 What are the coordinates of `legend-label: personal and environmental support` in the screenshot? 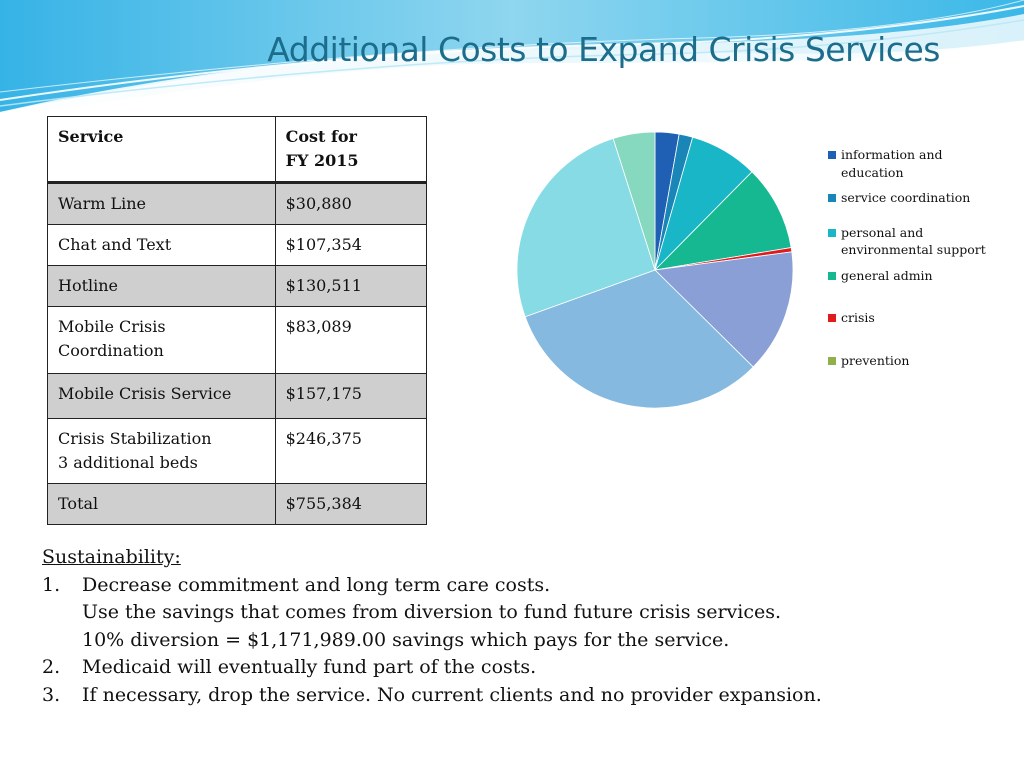 It's located at (913, 241).